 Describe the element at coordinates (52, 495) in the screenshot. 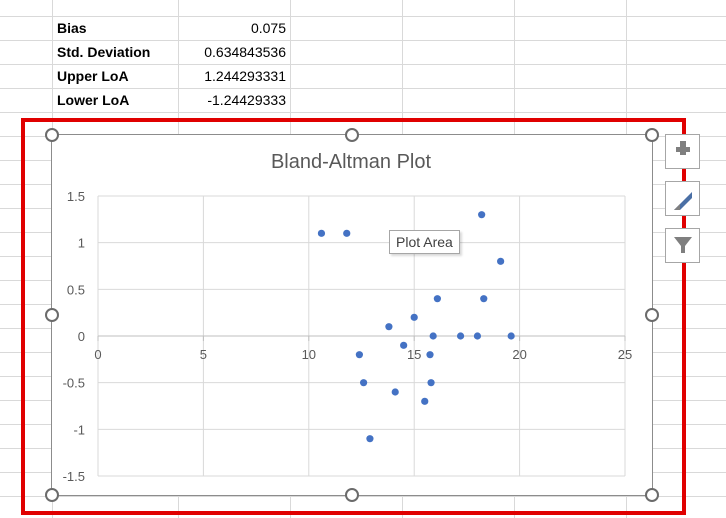

I see `resize-handle-bottom-left` at that location.